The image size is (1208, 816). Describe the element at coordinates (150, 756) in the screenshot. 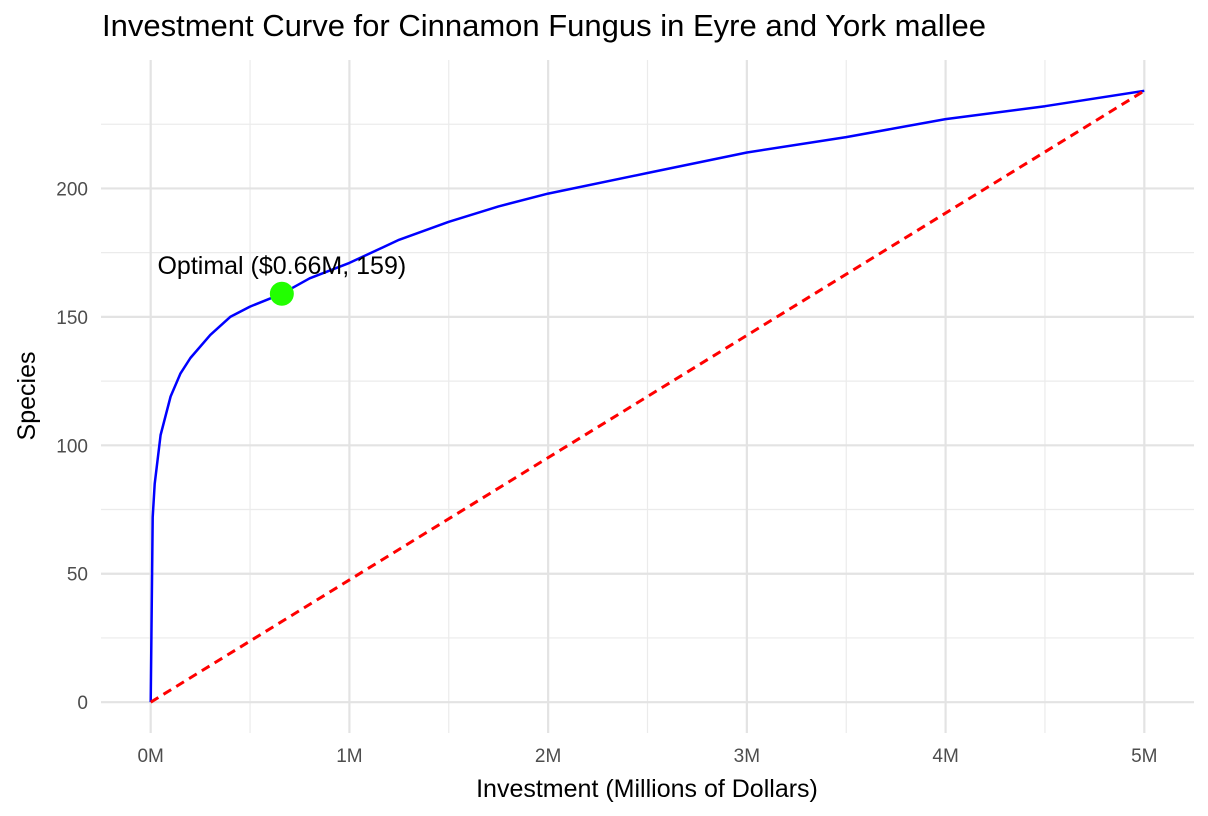

I see `x-tick-label: 0M` at that location.